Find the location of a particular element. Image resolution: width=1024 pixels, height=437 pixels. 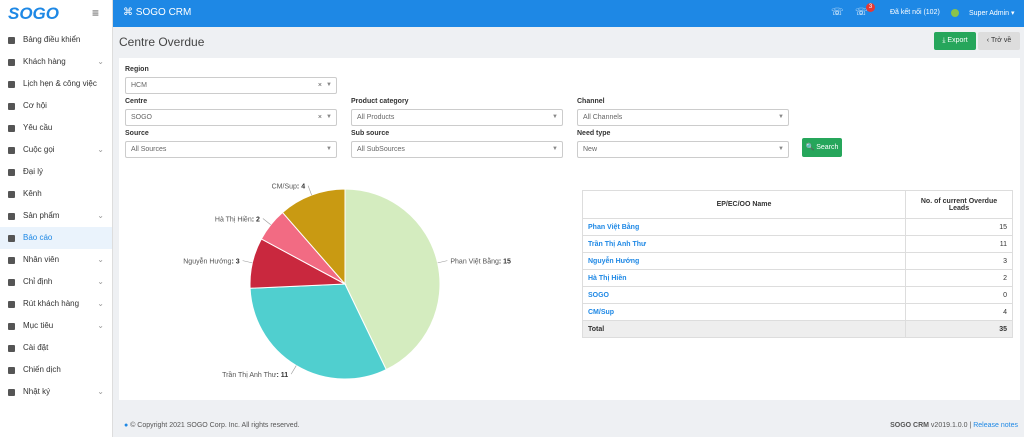

name-cell: Nguyễn Hướng is located at coordinates (744, 261).